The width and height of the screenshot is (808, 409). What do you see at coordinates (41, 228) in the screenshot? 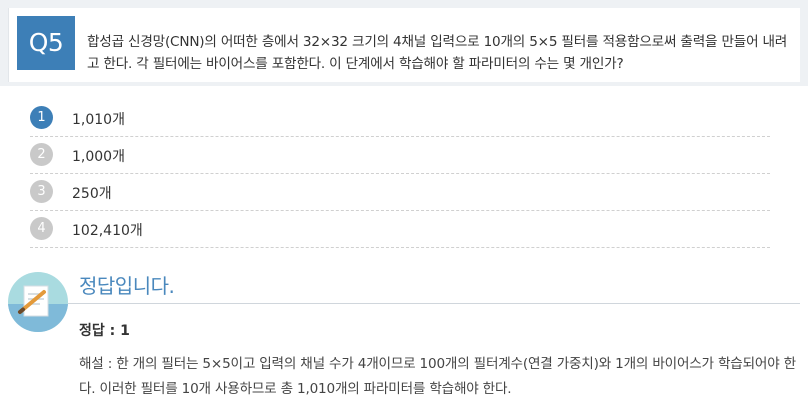
I see `option-number-badge: 4` at bounding box center [41, 228].